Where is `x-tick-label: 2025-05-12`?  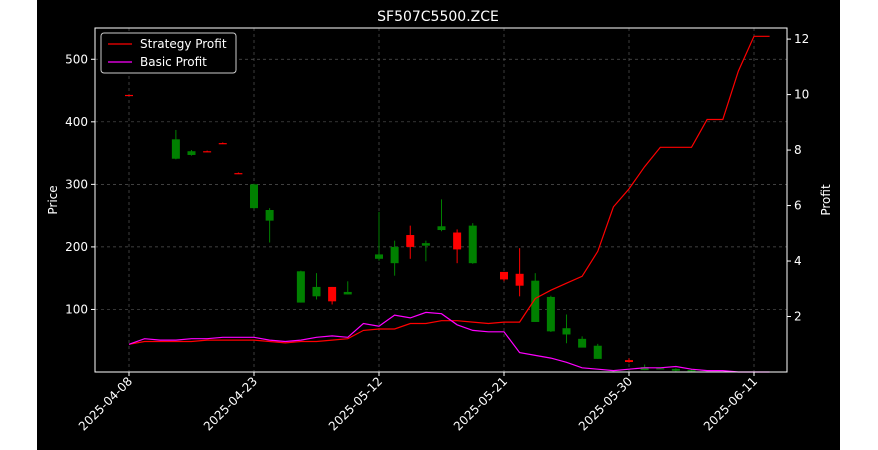 x-tick-label: 2025-05-12 is located at coordinates (355, 403).